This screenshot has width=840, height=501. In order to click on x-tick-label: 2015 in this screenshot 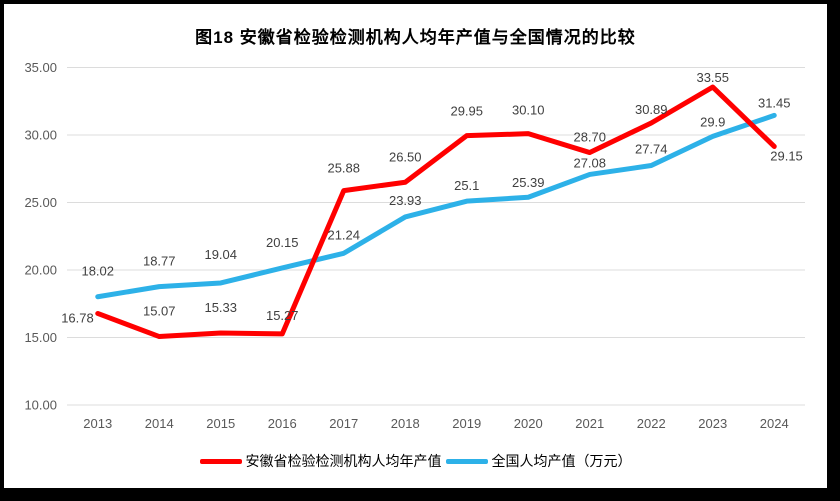, I will do `click(220, 423)`.